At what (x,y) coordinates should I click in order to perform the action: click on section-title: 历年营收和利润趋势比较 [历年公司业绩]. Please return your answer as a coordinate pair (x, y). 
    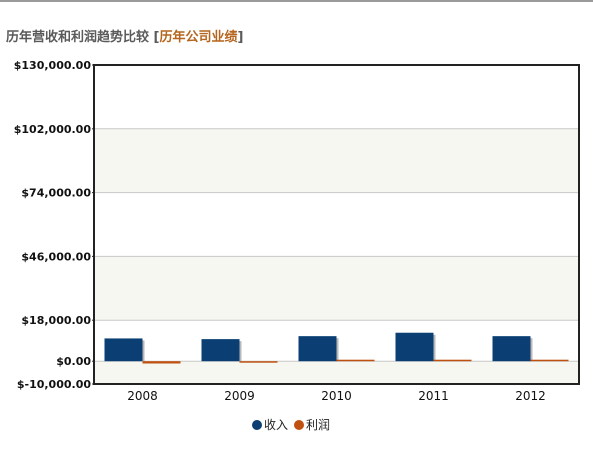
    Looking at the image, I should click on (124, 35).